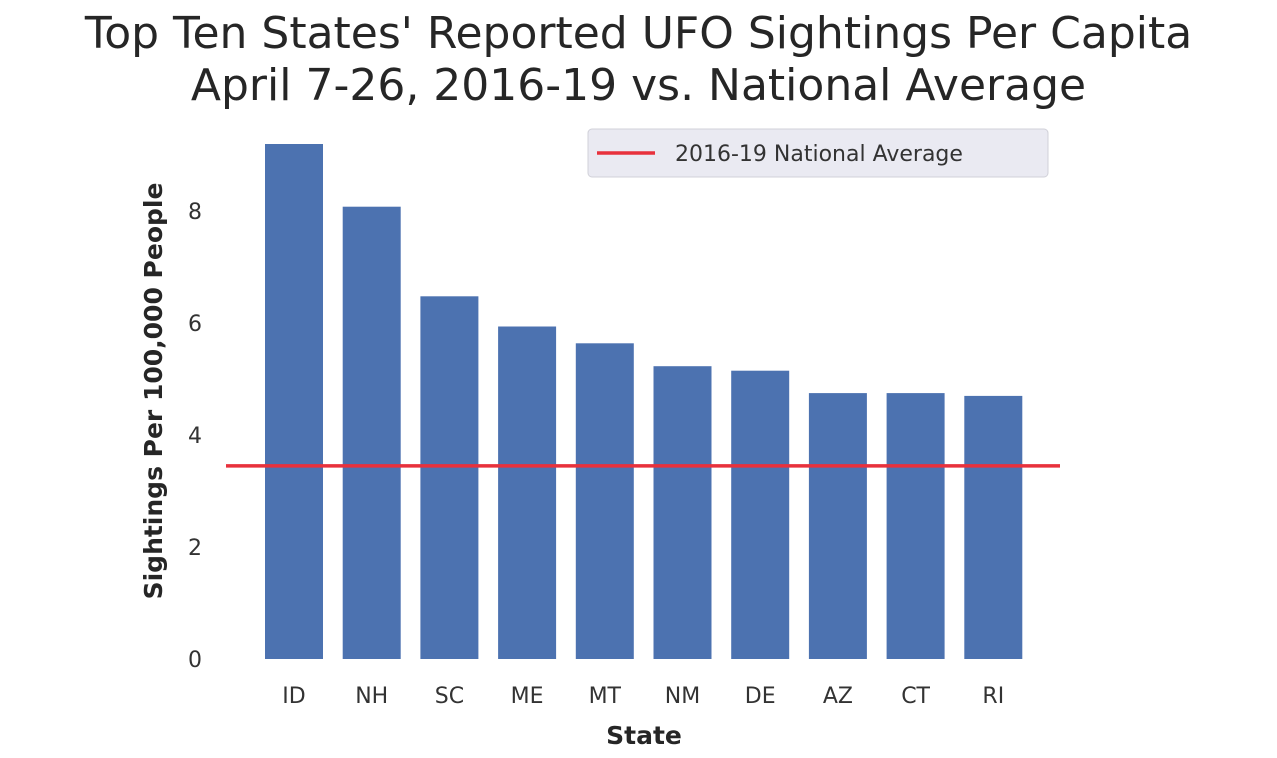 The width and height of the screenshot is (1277, 758). I want to click on x-tick-label: DE, so click(760, 696).